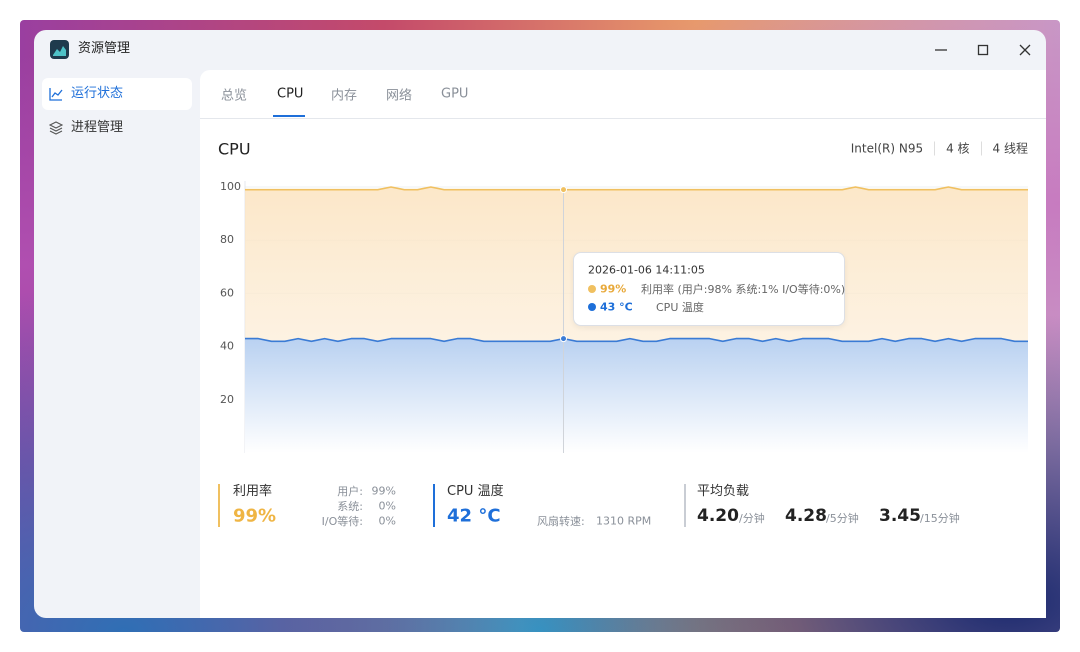 This screenshot has height=652, width=1080. Describe the element at coordinates (342, 521) in the screenshot. I see `detail-label: I/O等待:` at that location.